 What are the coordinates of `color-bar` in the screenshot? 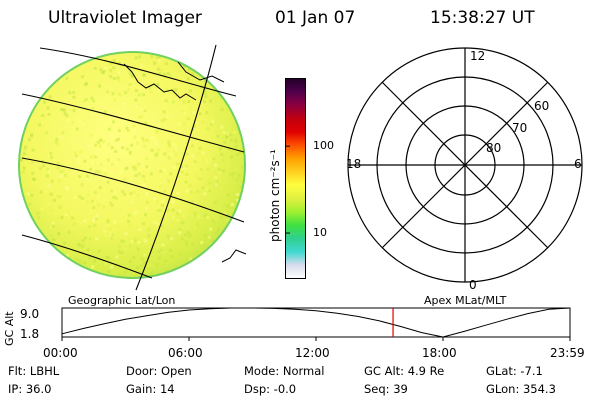 It's located at (295, 178).